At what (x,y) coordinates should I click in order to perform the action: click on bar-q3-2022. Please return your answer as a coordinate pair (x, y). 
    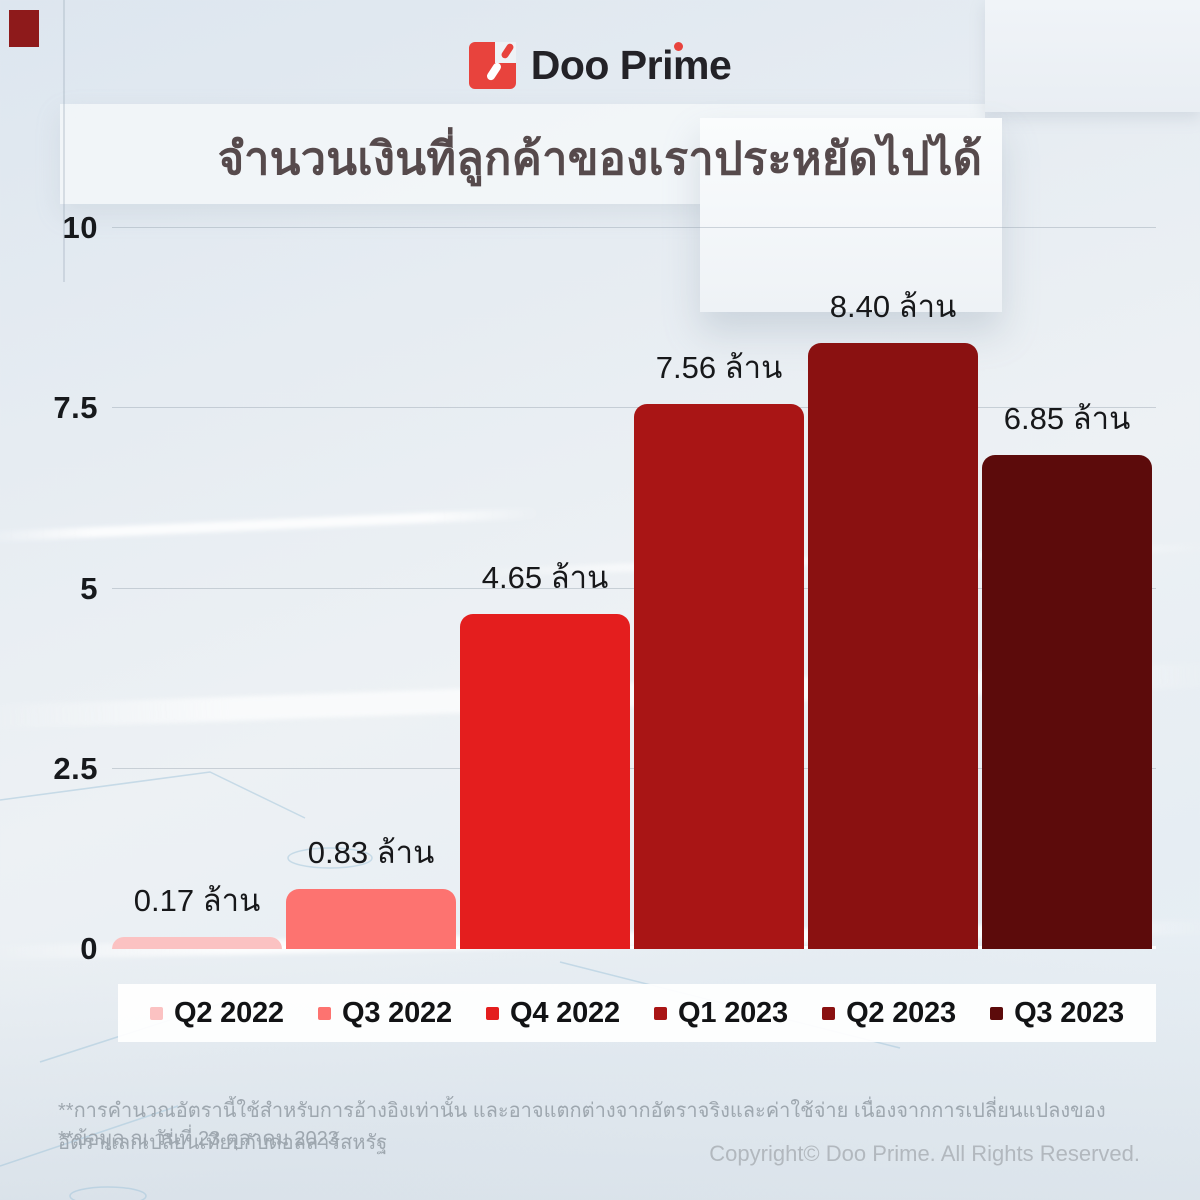
    Looking at the image, I should click on (371, 919).